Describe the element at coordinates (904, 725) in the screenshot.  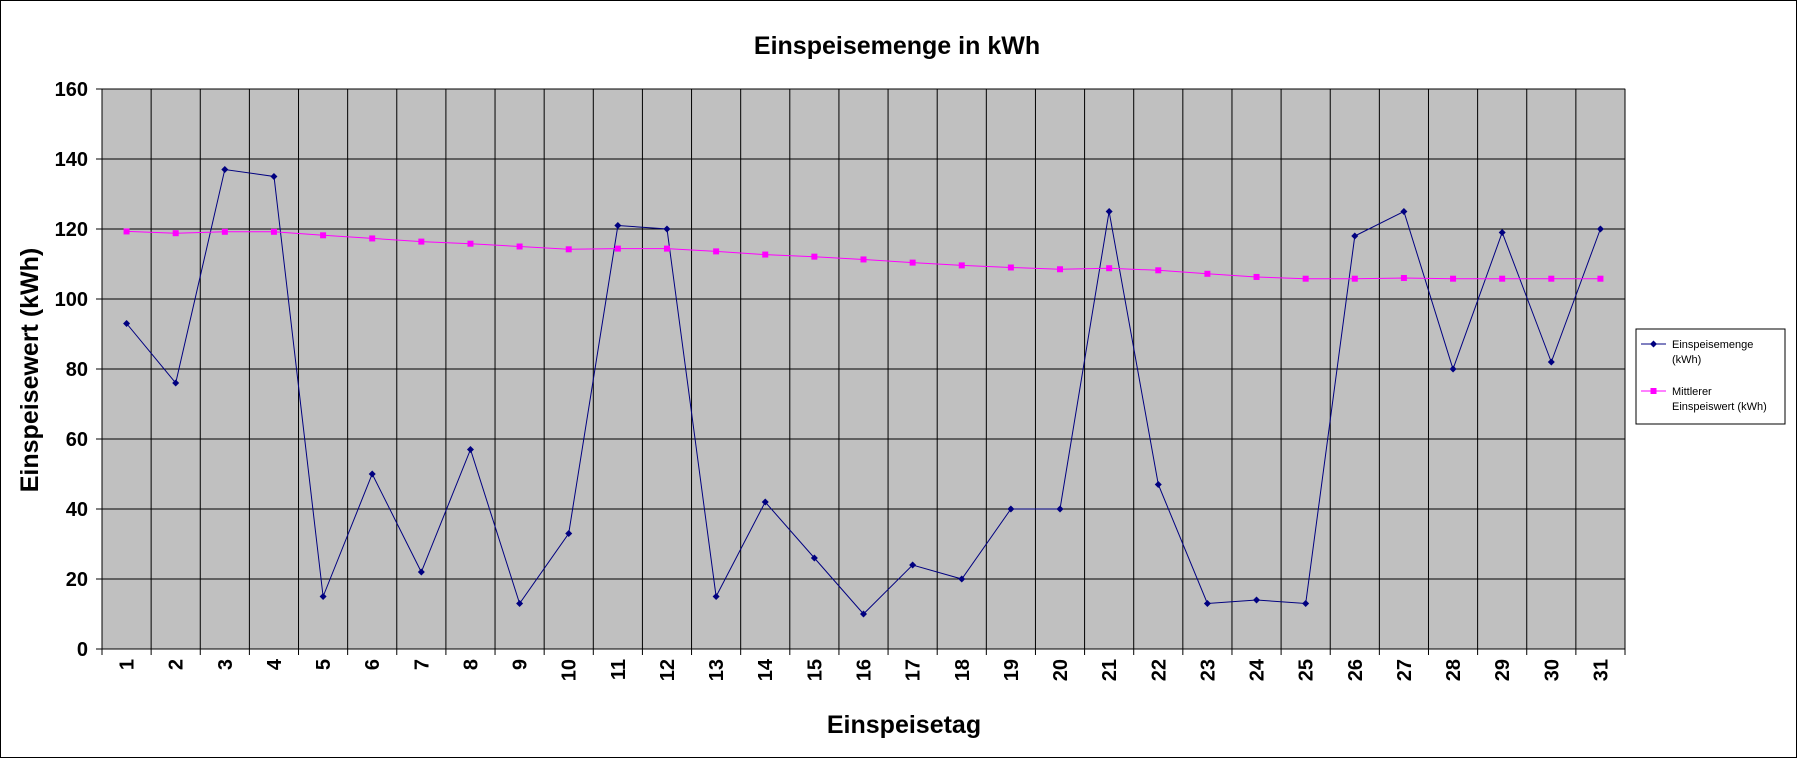
I see `x-axis-title: Einspeisetag` at that location.